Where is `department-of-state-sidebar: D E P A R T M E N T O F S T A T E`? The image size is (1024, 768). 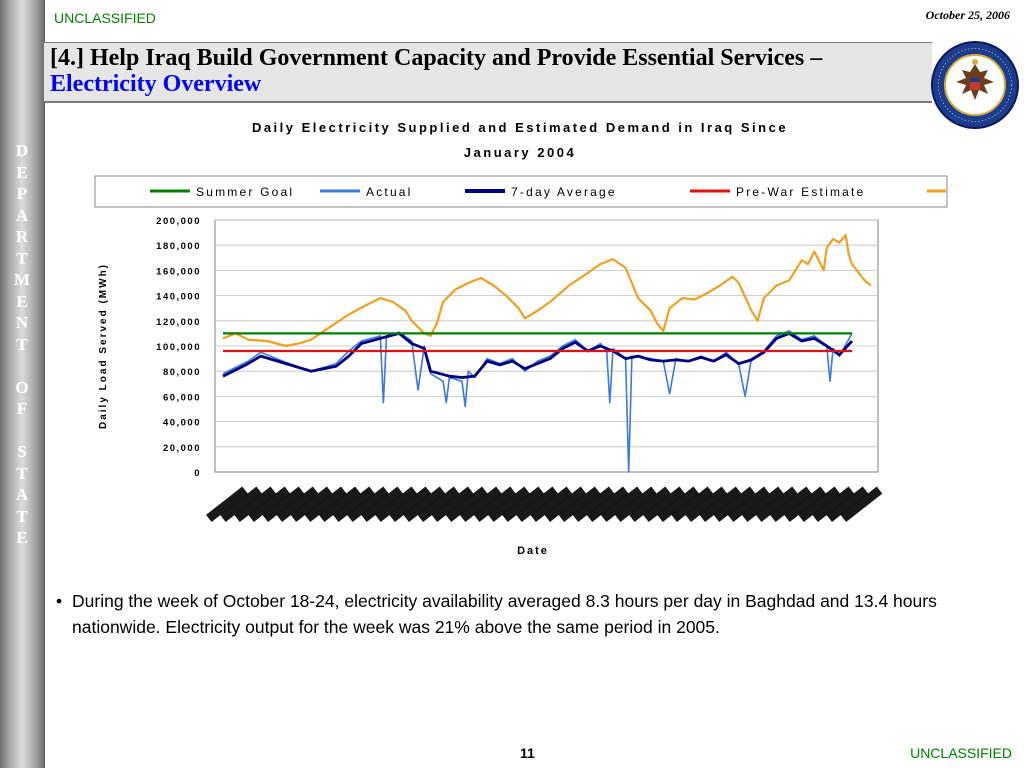 department-of-state-sidebar: D E P A R T M E N T O F S T A T E is located at coordinates (22, 384).